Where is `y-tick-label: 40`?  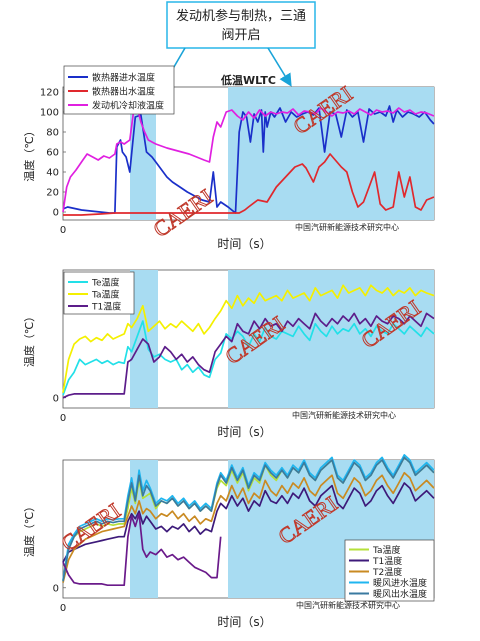
y-tick-label: 40 is located at coordinates (52, 173).